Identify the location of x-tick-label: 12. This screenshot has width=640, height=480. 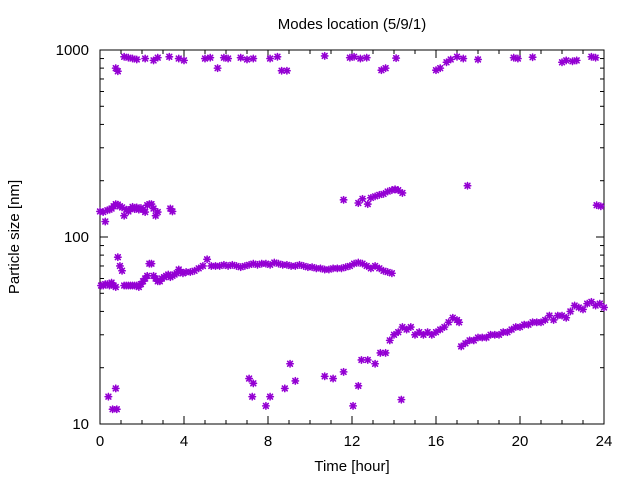
(352, 441).